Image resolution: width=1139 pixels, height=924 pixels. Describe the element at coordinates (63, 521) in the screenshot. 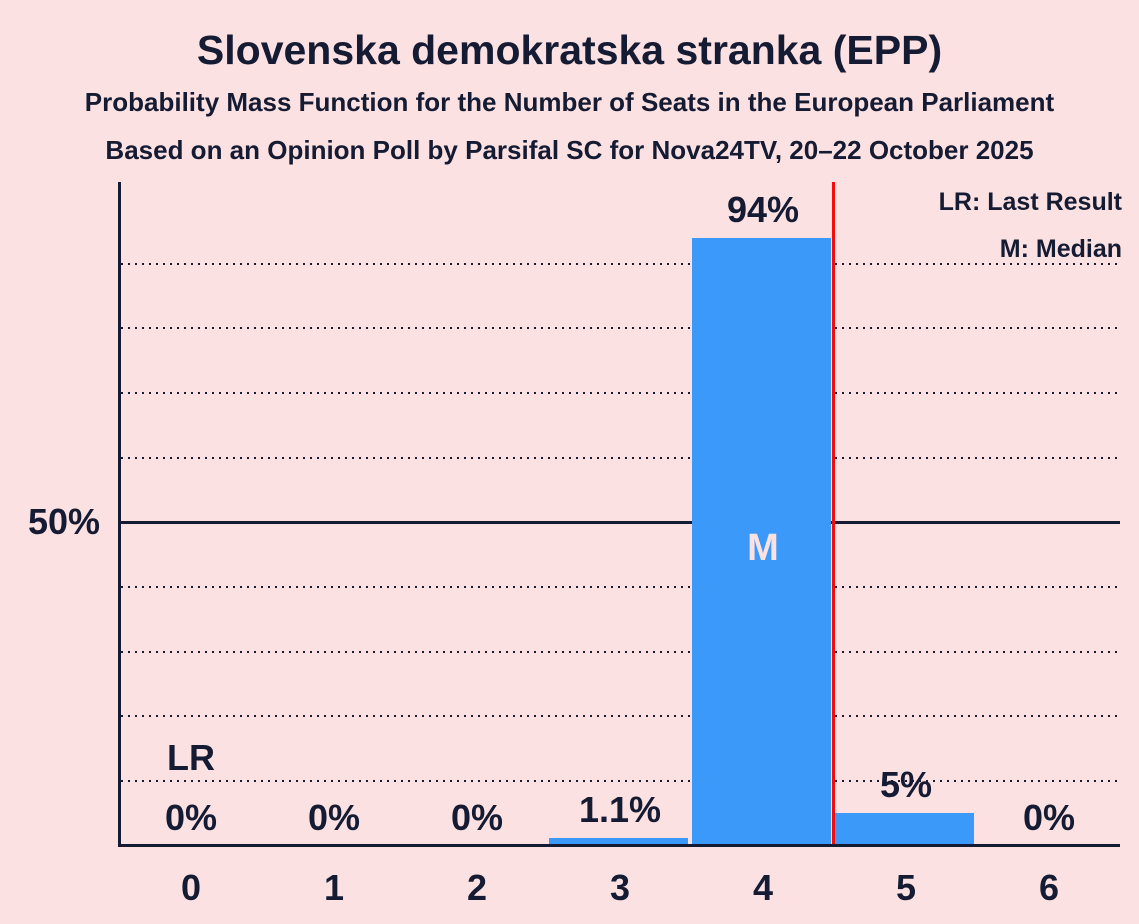

I see `y-axis-tick-label: 50%` at that location.